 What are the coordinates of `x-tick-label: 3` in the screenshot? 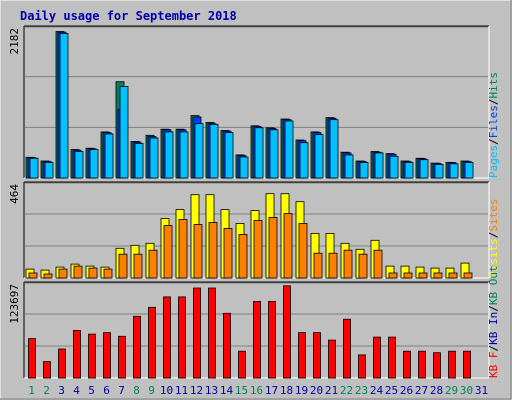 It's located at (61, 390).